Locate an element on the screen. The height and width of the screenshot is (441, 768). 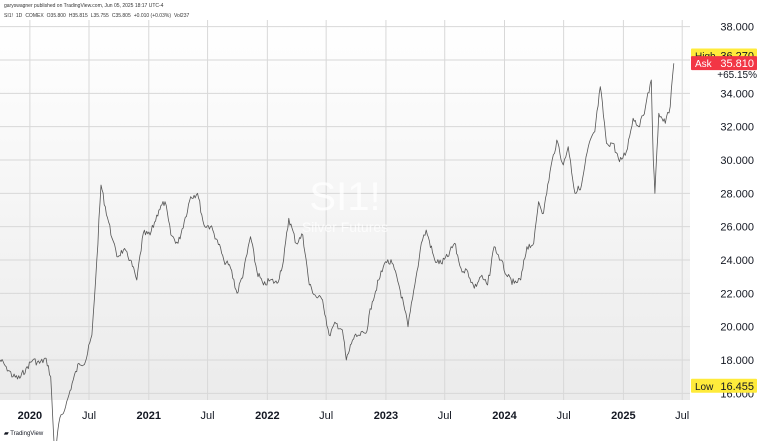
y-tick-label: 24.000 is located at coordinates (737, 261).